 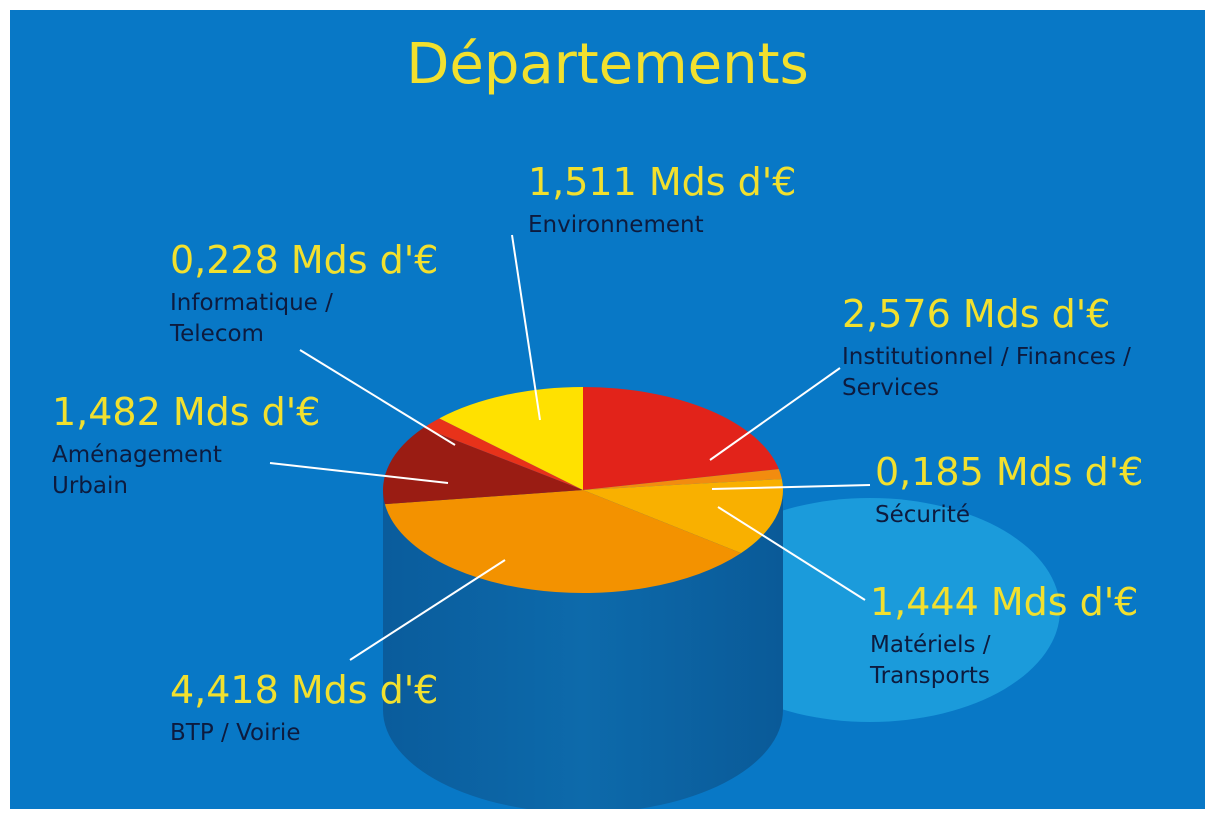 What do you see at coordinates (616, 225) in the screenshot?
I see `category-label: Environnement` at bounding box center [616, 225].